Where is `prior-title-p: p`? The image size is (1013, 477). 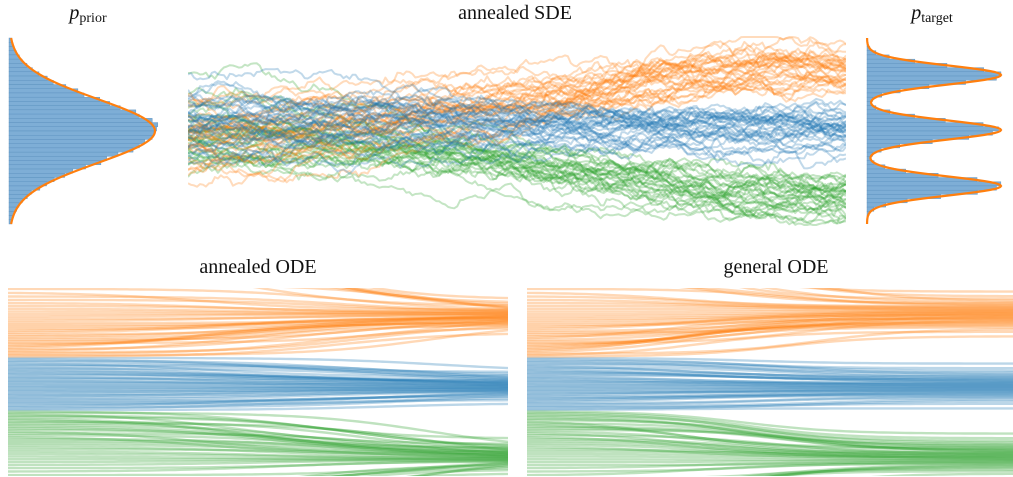
prior-title-p: p is located at coordinates (74, 13).